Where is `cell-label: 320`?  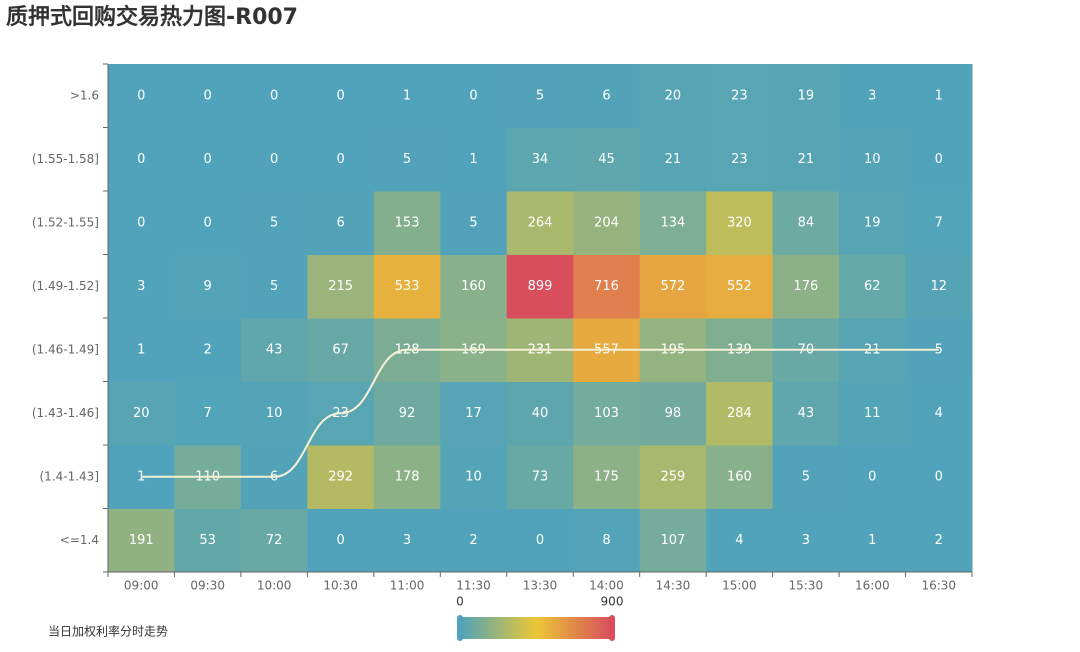
cell-label: 320 is located at coordinates (739, 222).